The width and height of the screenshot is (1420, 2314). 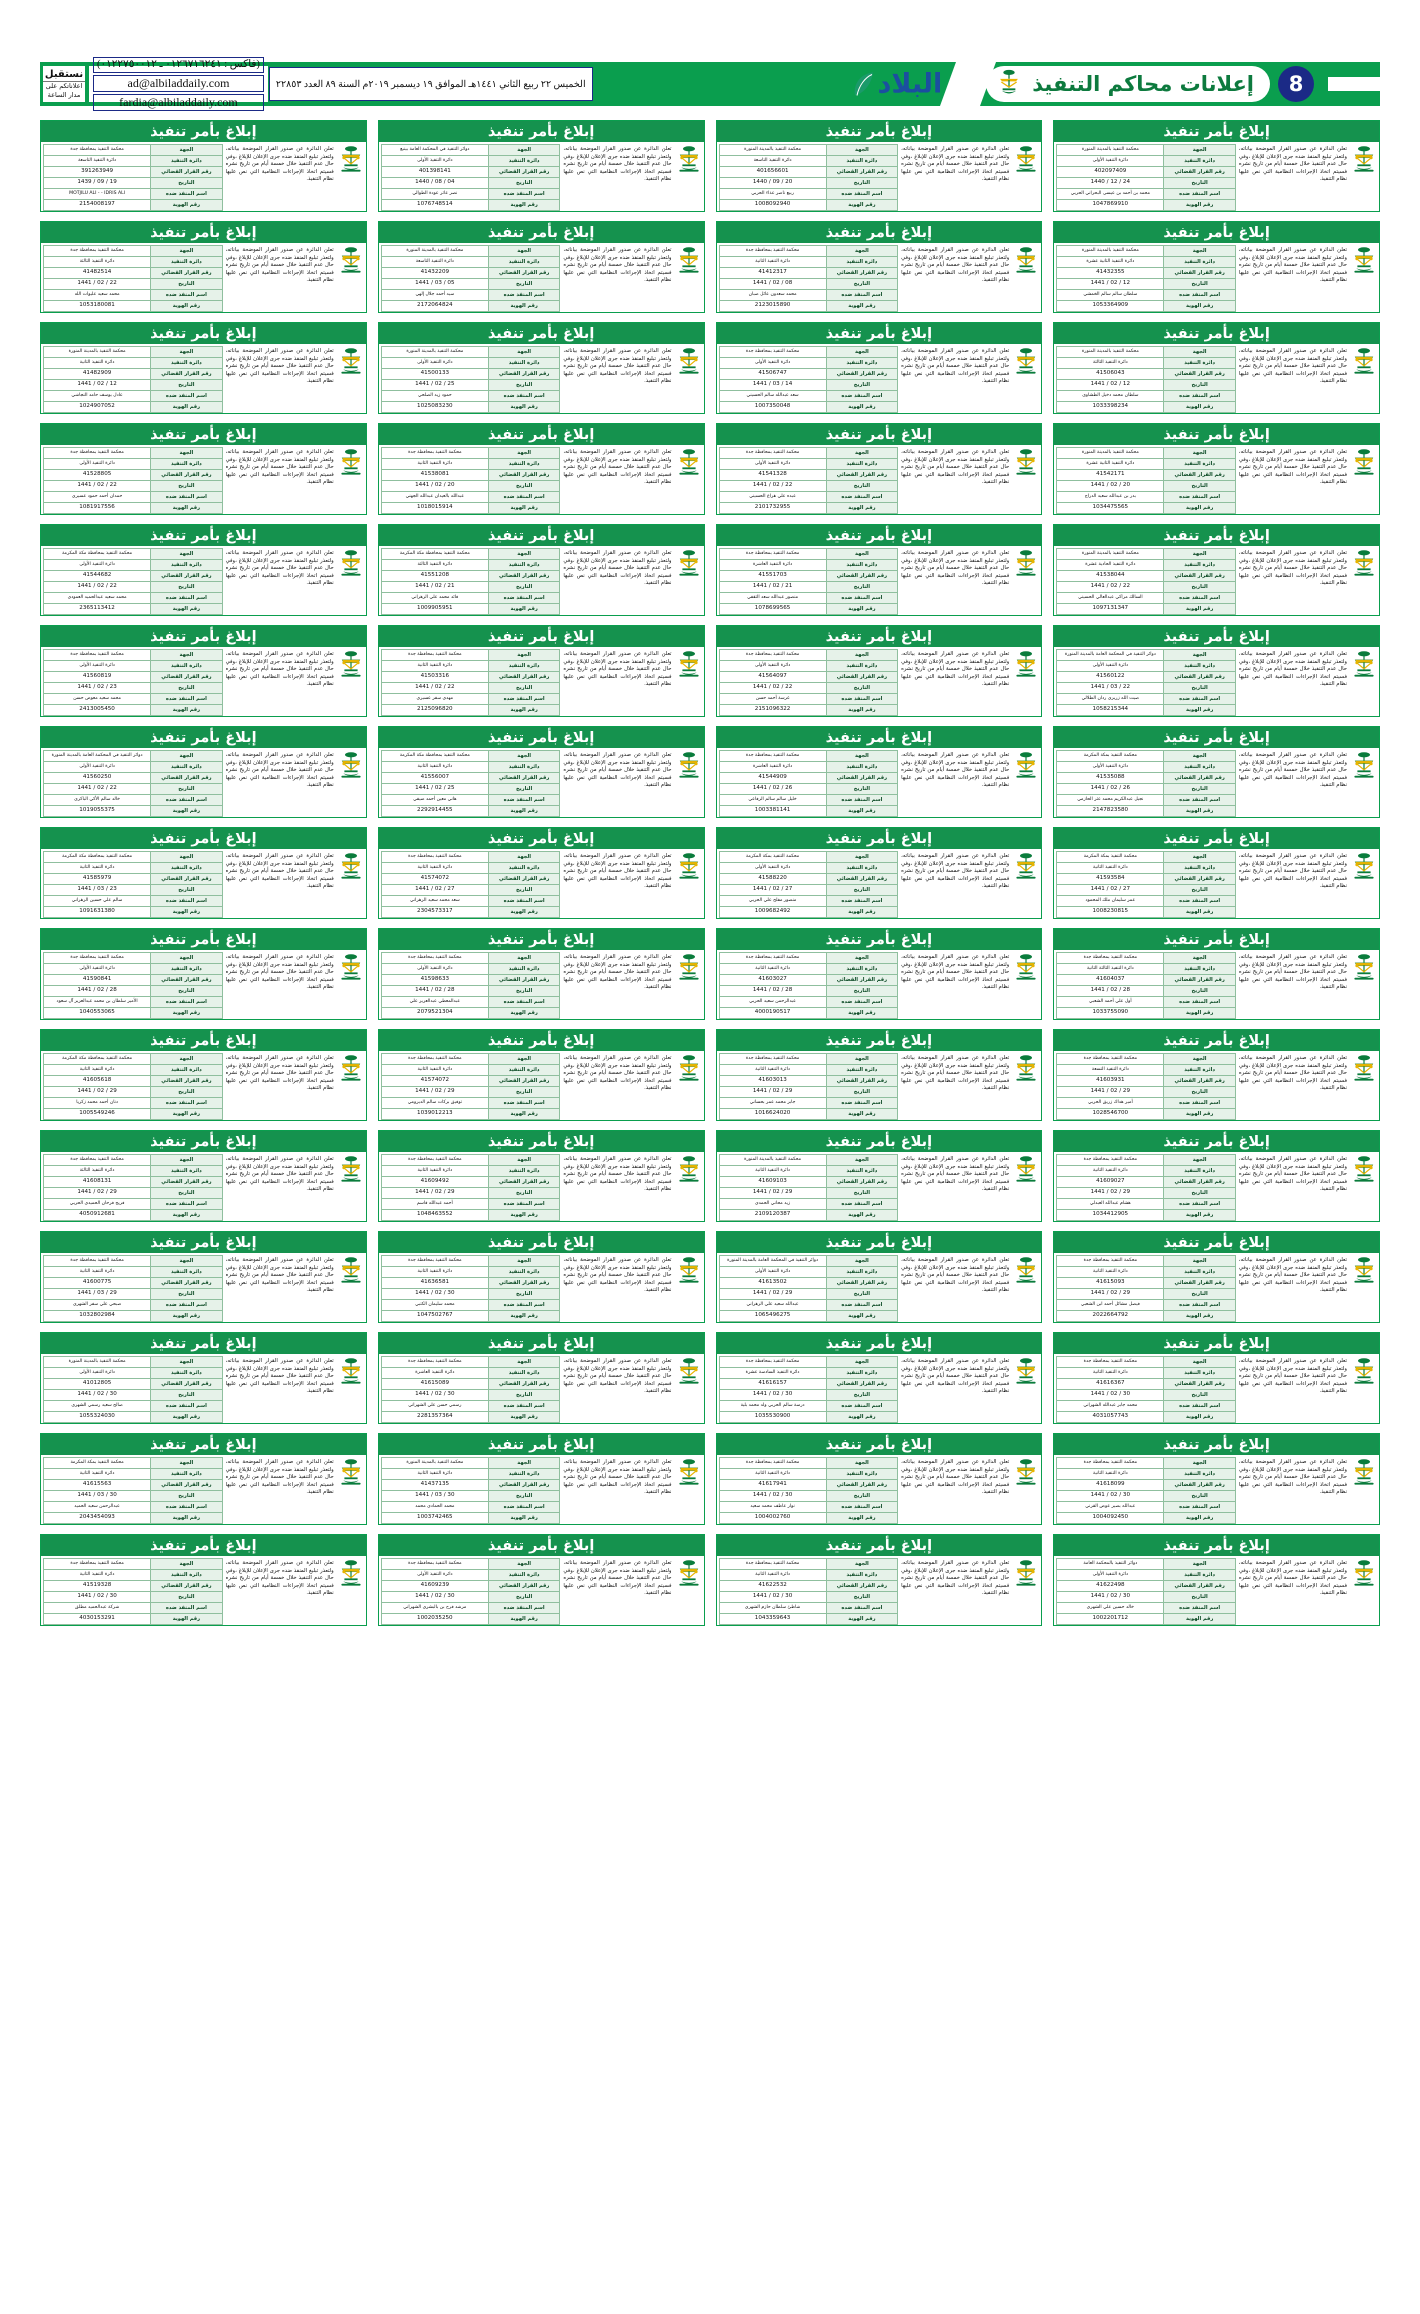 What do you see at coordinates (879, 267) in the screenshot?
I see `announcement-card-6: إبلاغ بأمر تنفيذ تعلن الدائرة عن` at bounding box center [879, 267].